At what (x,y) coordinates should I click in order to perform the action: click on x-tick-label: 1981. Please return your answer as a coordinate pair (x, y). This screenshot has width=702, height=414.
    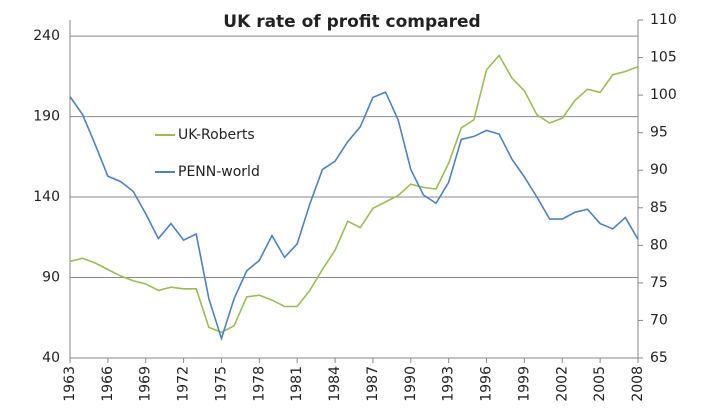
    Looking at the image, I should click on (297, 384).